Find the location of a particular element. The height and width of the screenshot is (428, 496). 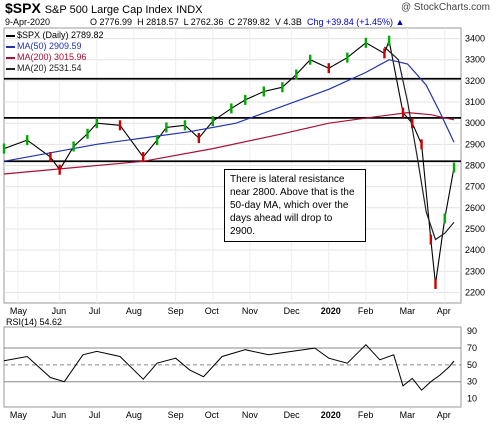

open-value: O 2776.99 is located at coordinates (111, 22).